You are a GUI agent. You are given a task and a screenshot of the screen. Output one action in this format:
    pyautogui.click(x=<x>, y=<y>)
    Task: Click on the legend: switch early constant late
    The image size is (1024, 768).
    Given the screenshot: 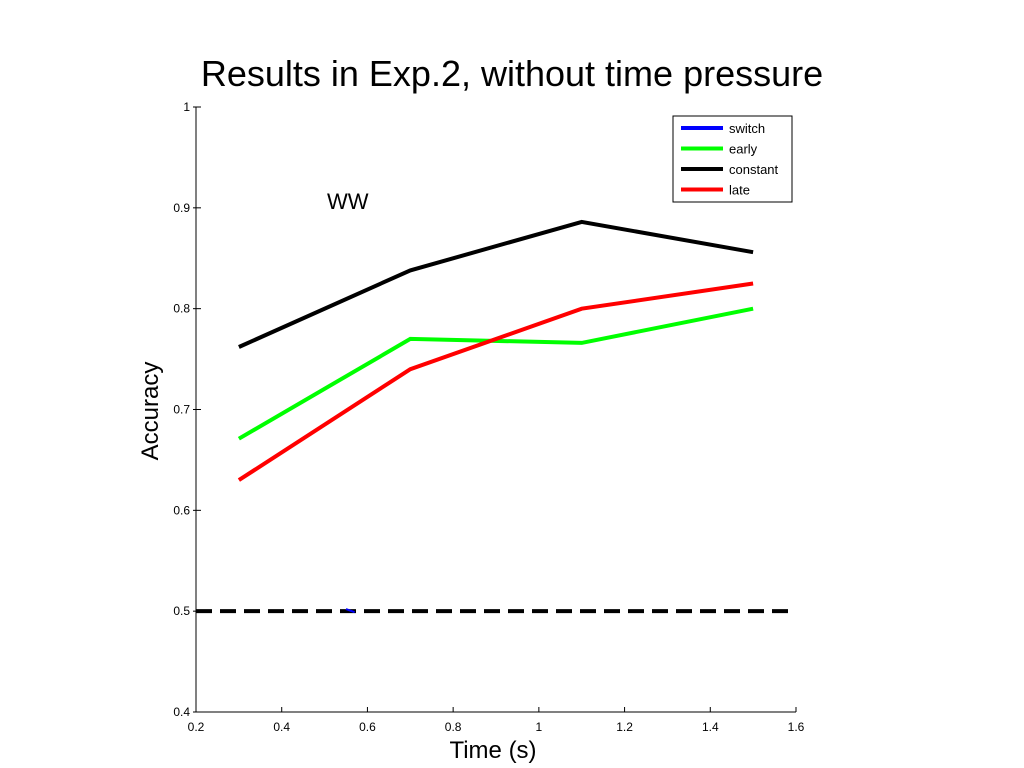 What is the action you would take?
    pyautogui.click(x=732, y=159)
    